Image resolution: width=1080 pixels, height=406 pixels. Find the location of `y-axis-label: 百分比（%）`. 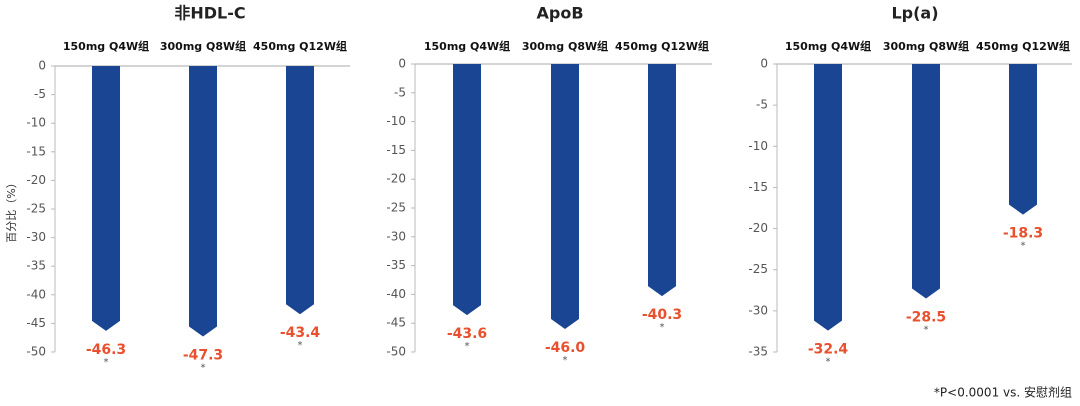

y-axis-label: 百分比（%） is located at coordinates (11, 209).